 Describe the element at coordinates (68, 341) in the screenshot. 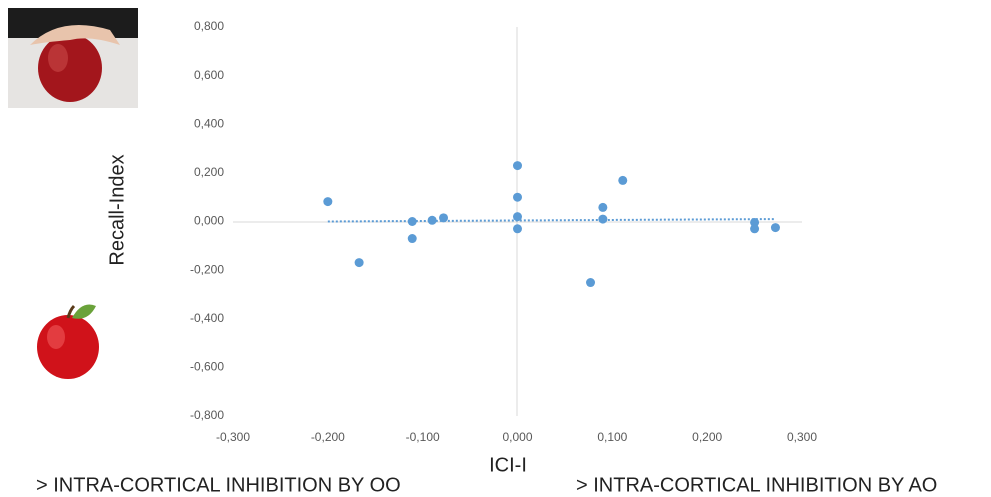

I see `apple-icon` at that location.